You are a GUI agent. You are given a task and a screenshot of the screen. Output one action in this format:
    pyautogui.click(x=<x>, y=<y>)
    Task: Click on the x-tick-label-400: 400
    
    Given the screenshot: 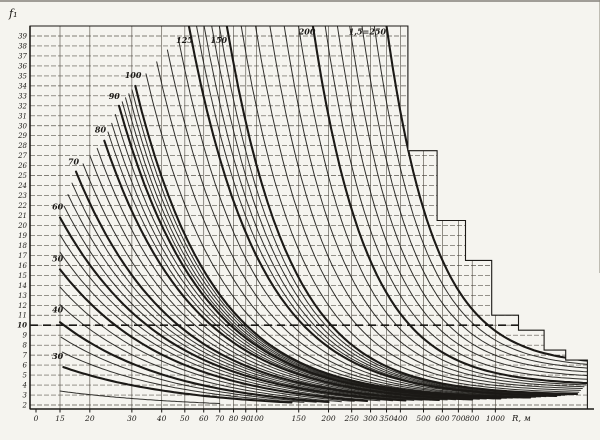 What is the action you would take?
    pyautogui.click(x=400, y=418)
    